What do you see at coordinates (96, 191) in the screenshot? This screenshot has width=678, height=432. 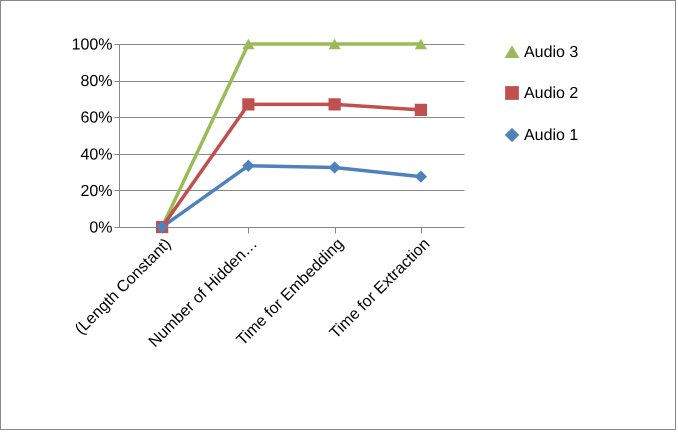 I see `y-tick-label: 20%` at bounding box center [96, 191].